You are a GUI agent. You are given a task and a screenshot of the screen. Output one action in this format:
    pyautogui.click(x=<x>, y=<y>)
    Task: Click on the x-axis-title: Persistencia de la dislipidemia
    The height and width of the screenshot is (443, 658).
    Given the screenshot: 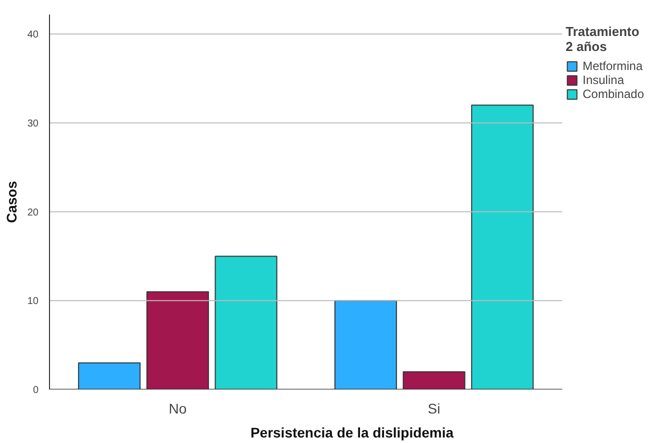 What is the action you would take?
    pyautogui.click(x=352, y=432)
    